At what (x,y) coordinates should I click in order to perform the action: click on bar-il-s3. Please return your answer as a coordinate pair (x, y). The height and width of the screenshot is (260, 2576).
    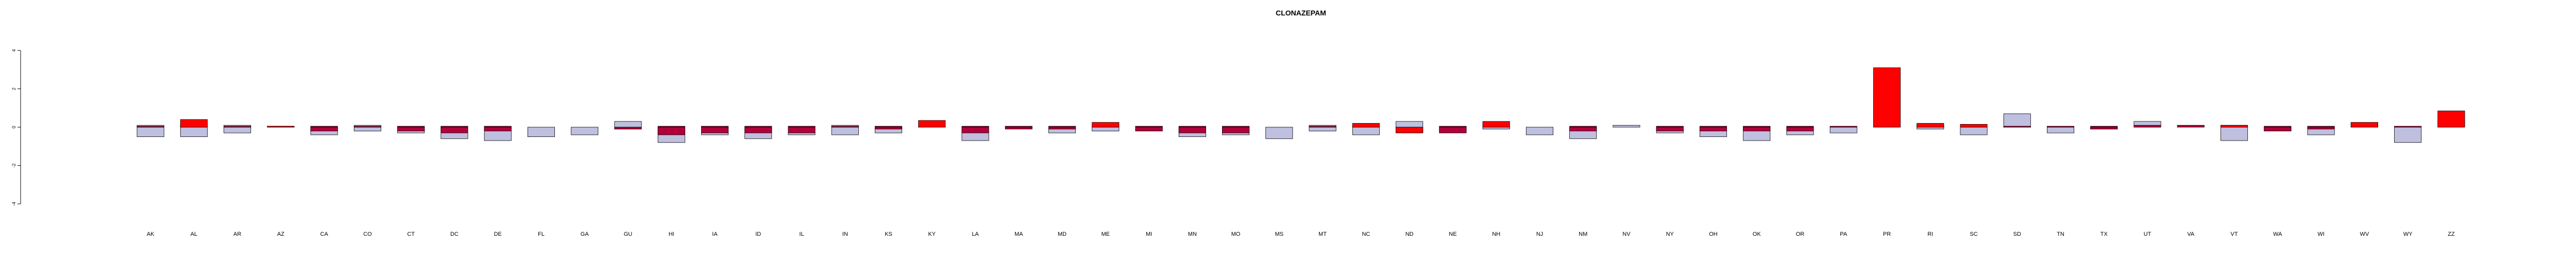
    Looking at the image, I should click on (802, 130).